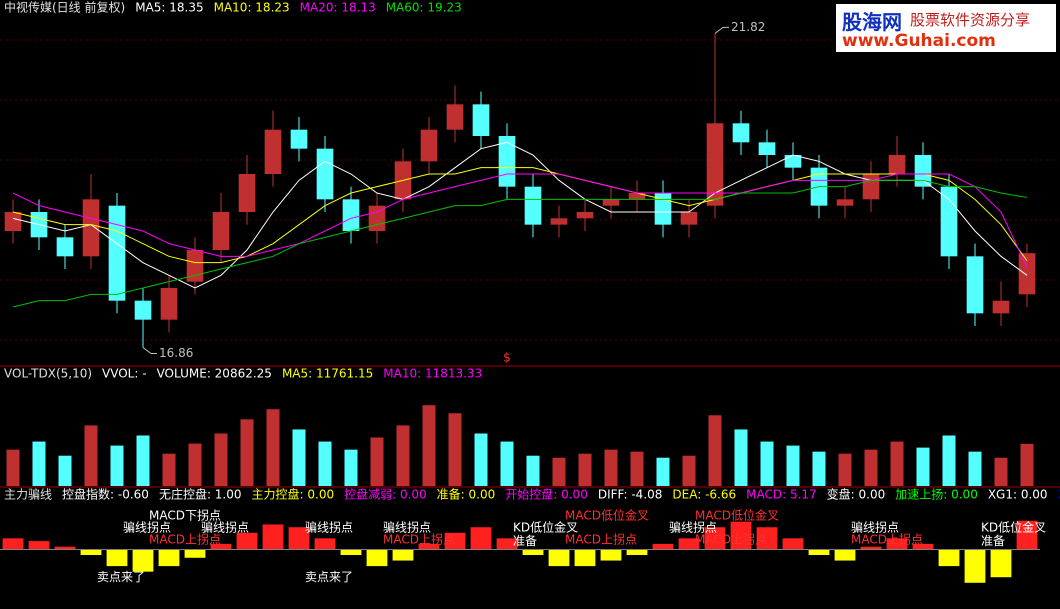  I want to click on header-item: VOL-TDX(5,10), so click(48, 374).